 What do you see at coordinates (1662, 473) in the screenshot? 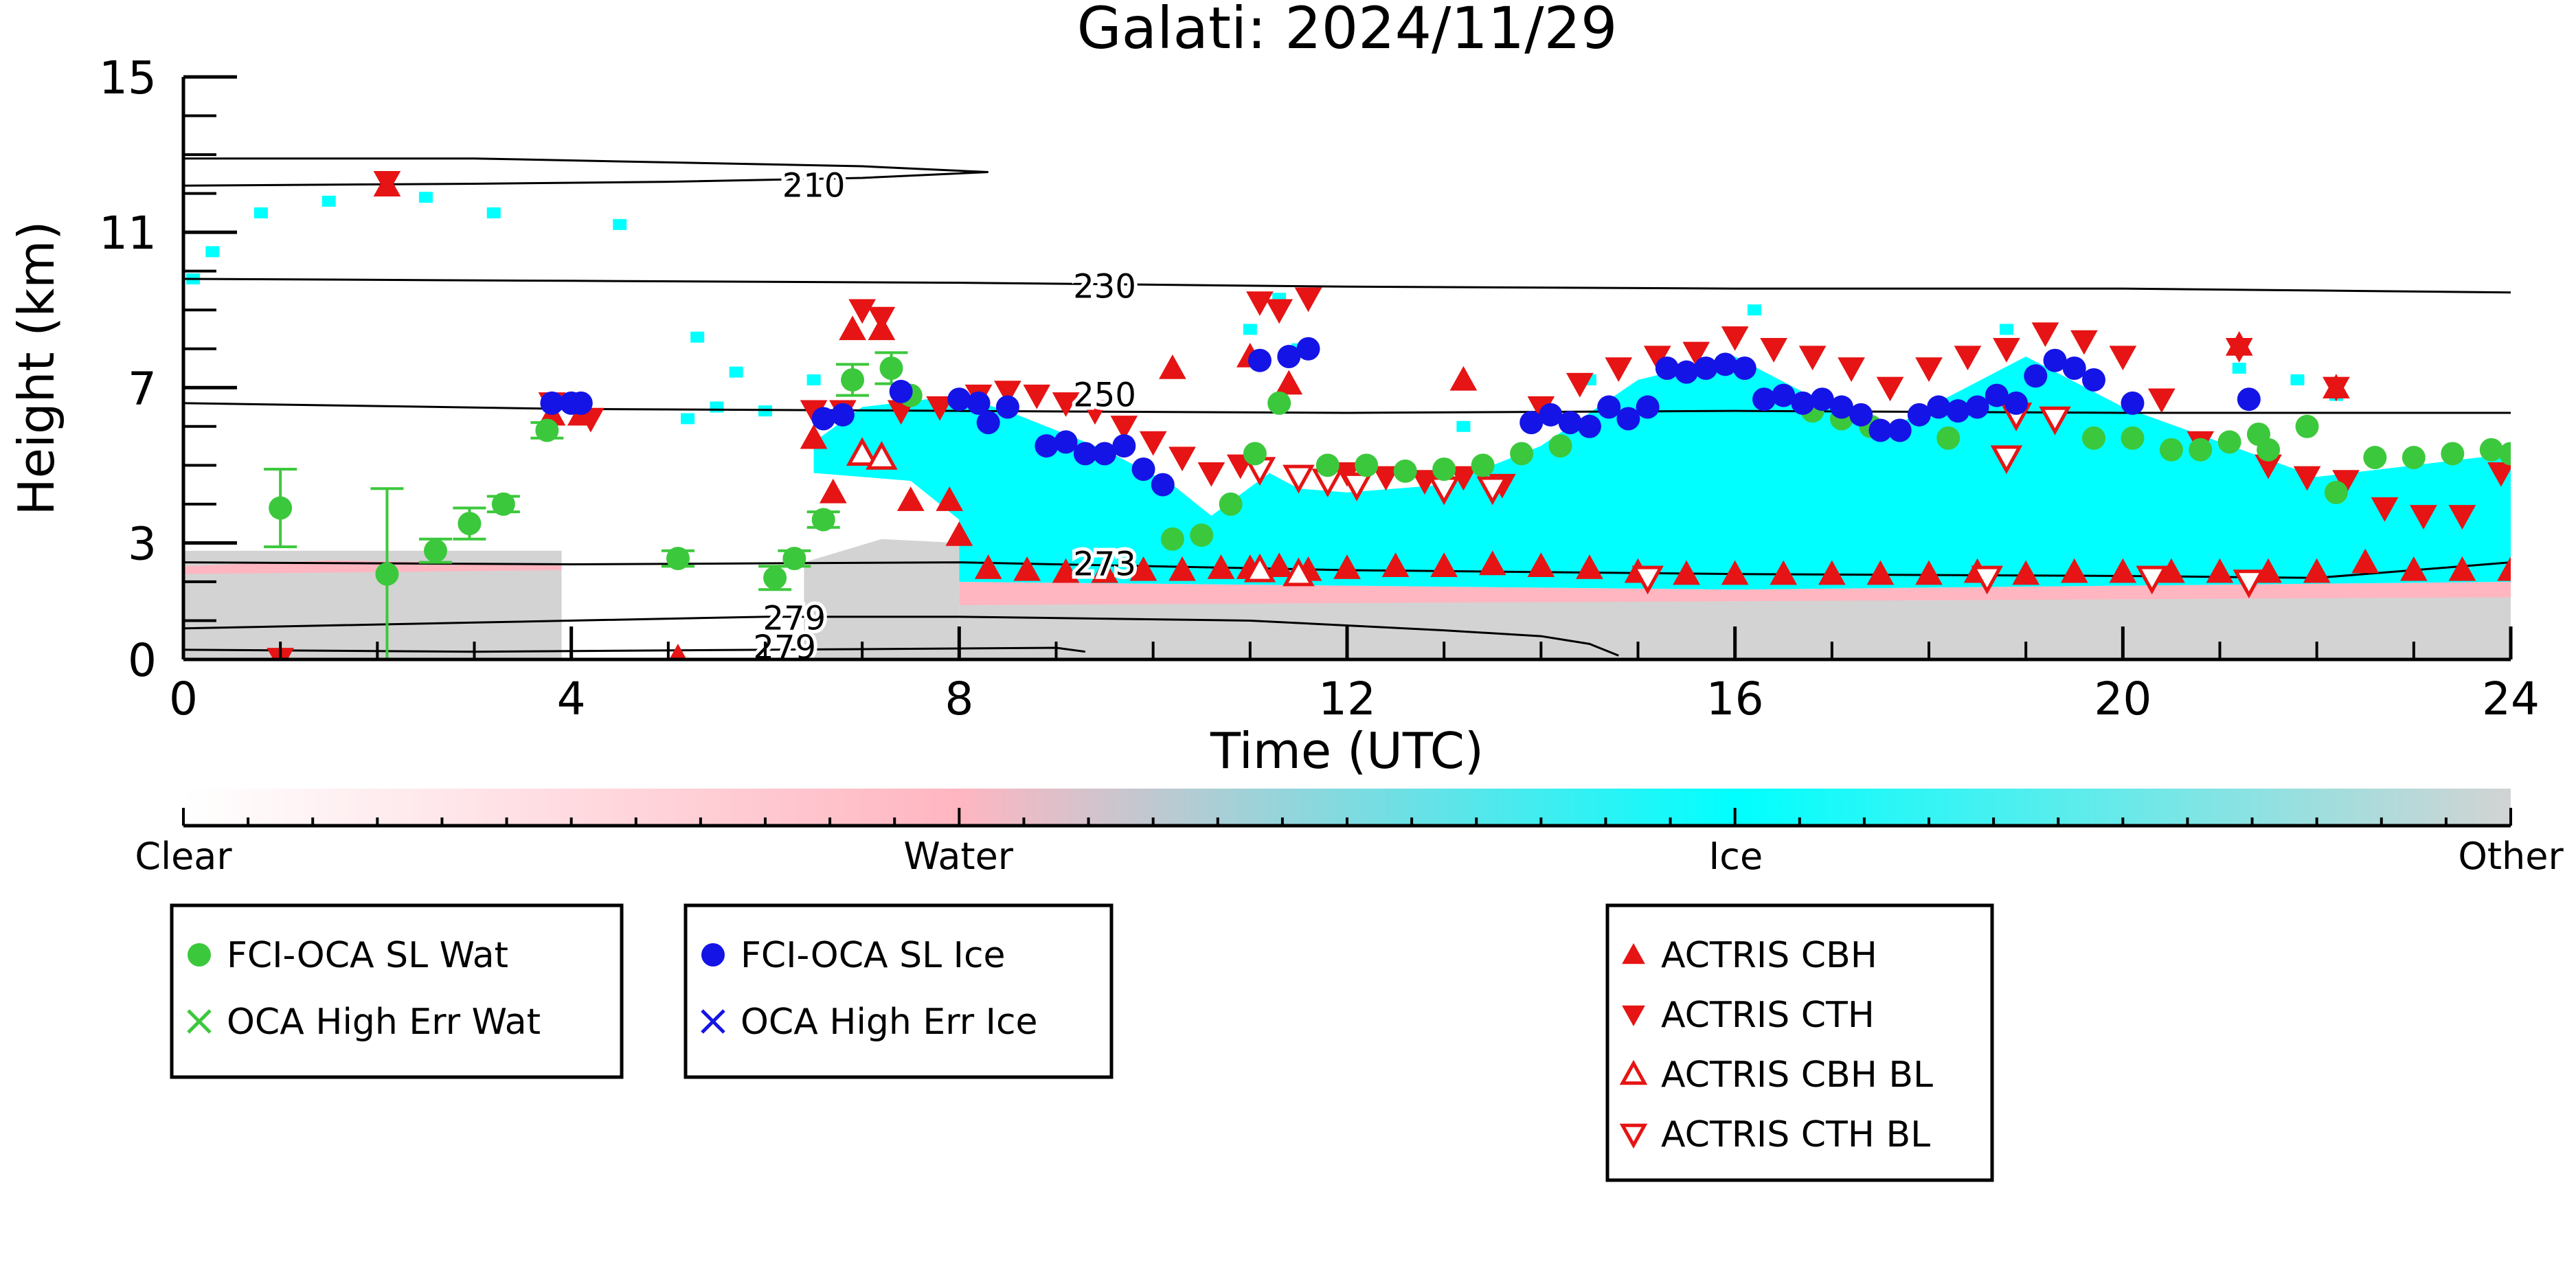
I see `classification-region-ice` at bounding box center [1662, 473].